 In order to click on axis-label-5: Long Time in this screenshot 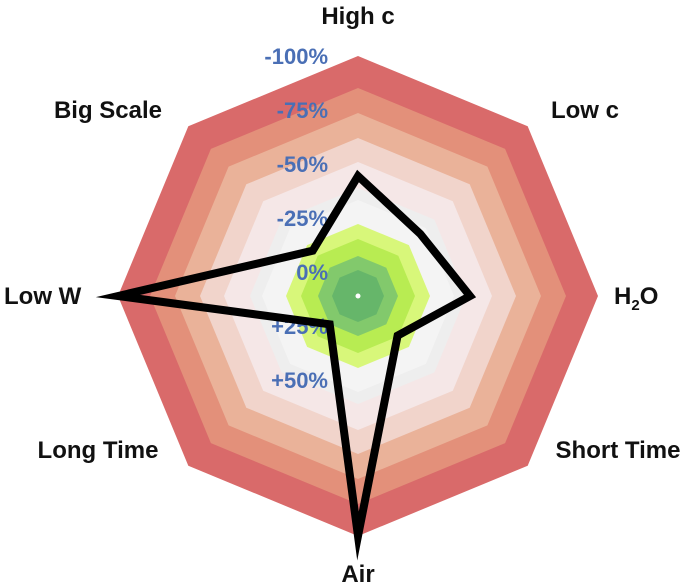, I will do `click(98, 450)`.